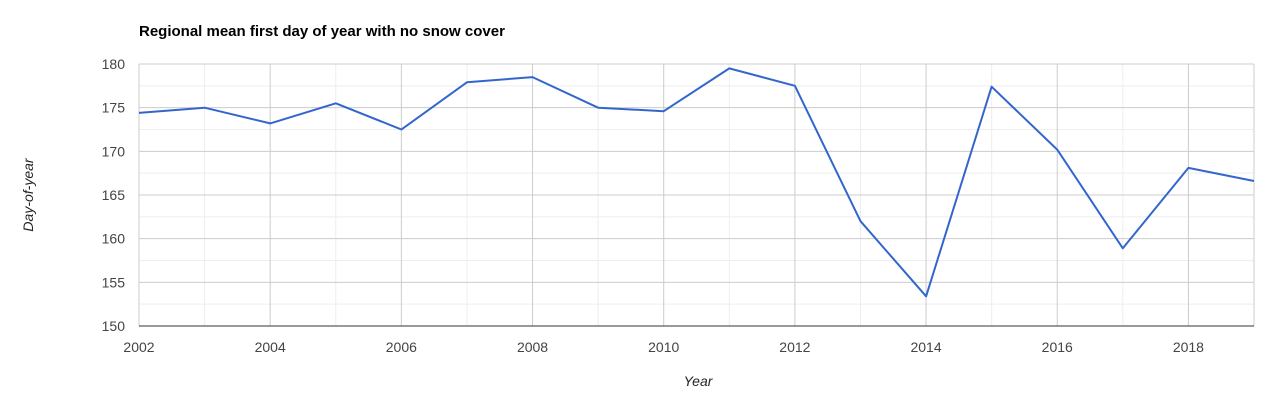 This screenshot has height=400, width=1280. What do you see at coordinates (114, 64) in the screenshot?
I see `y-tick-label: 180` at bounding box center [114, 64].